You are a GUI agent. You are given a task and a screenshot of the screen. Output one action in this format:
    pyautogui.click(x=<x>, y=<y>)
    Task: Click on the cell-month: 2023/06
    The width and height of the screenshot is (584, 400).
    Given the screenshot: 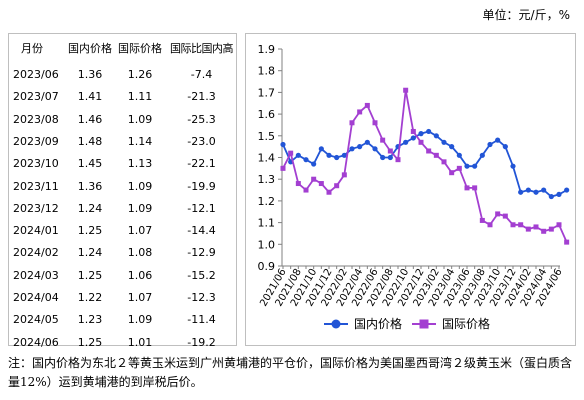 What is the action you would take?
    pyautogui.click(x=36, y=74)
    